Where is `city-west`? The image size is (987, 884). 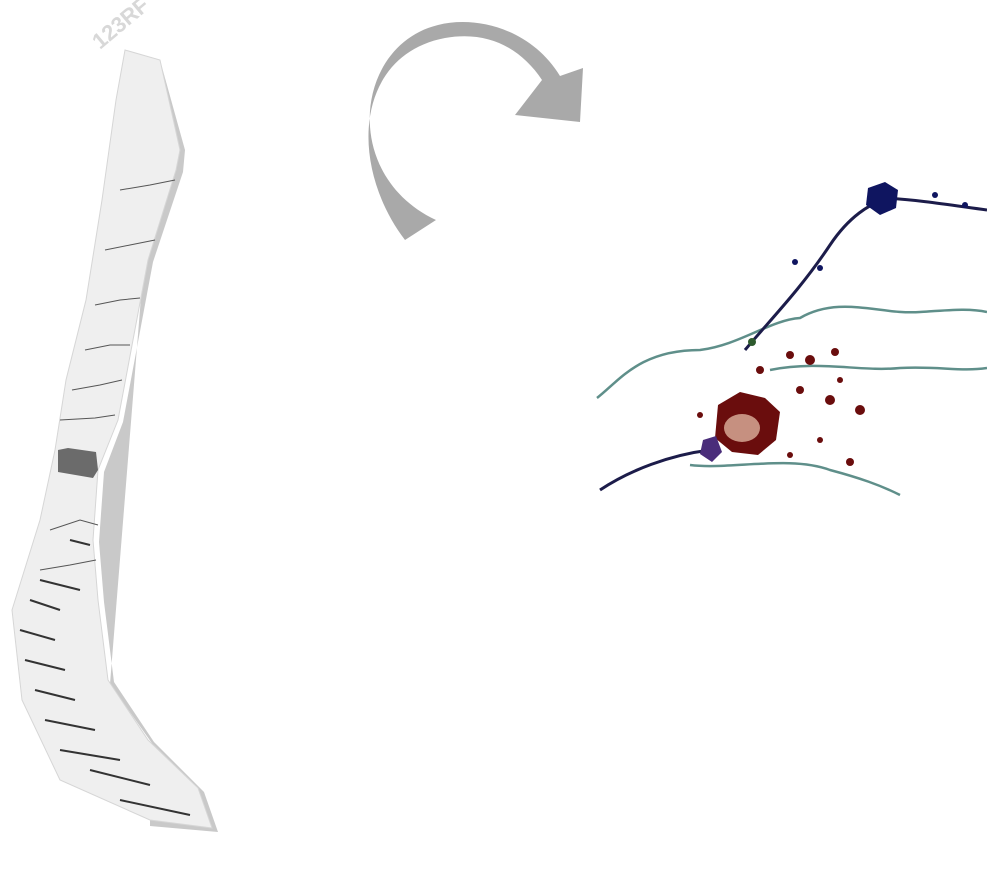
city-west is located at coordinates (711, 449).